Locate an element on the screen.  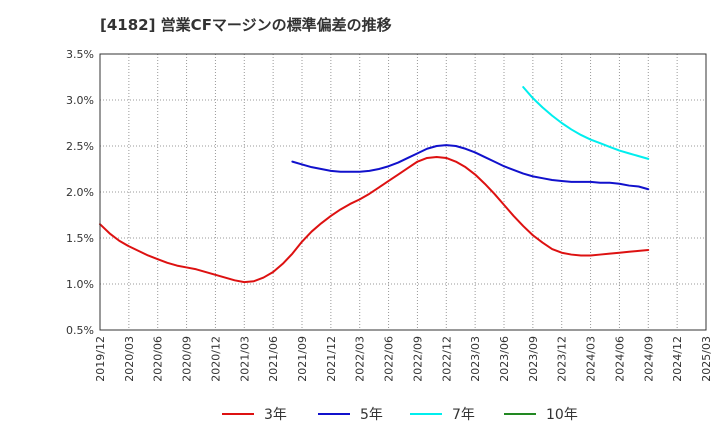
x-tick-label: 2020/06 is located at coordinates (158, 359).